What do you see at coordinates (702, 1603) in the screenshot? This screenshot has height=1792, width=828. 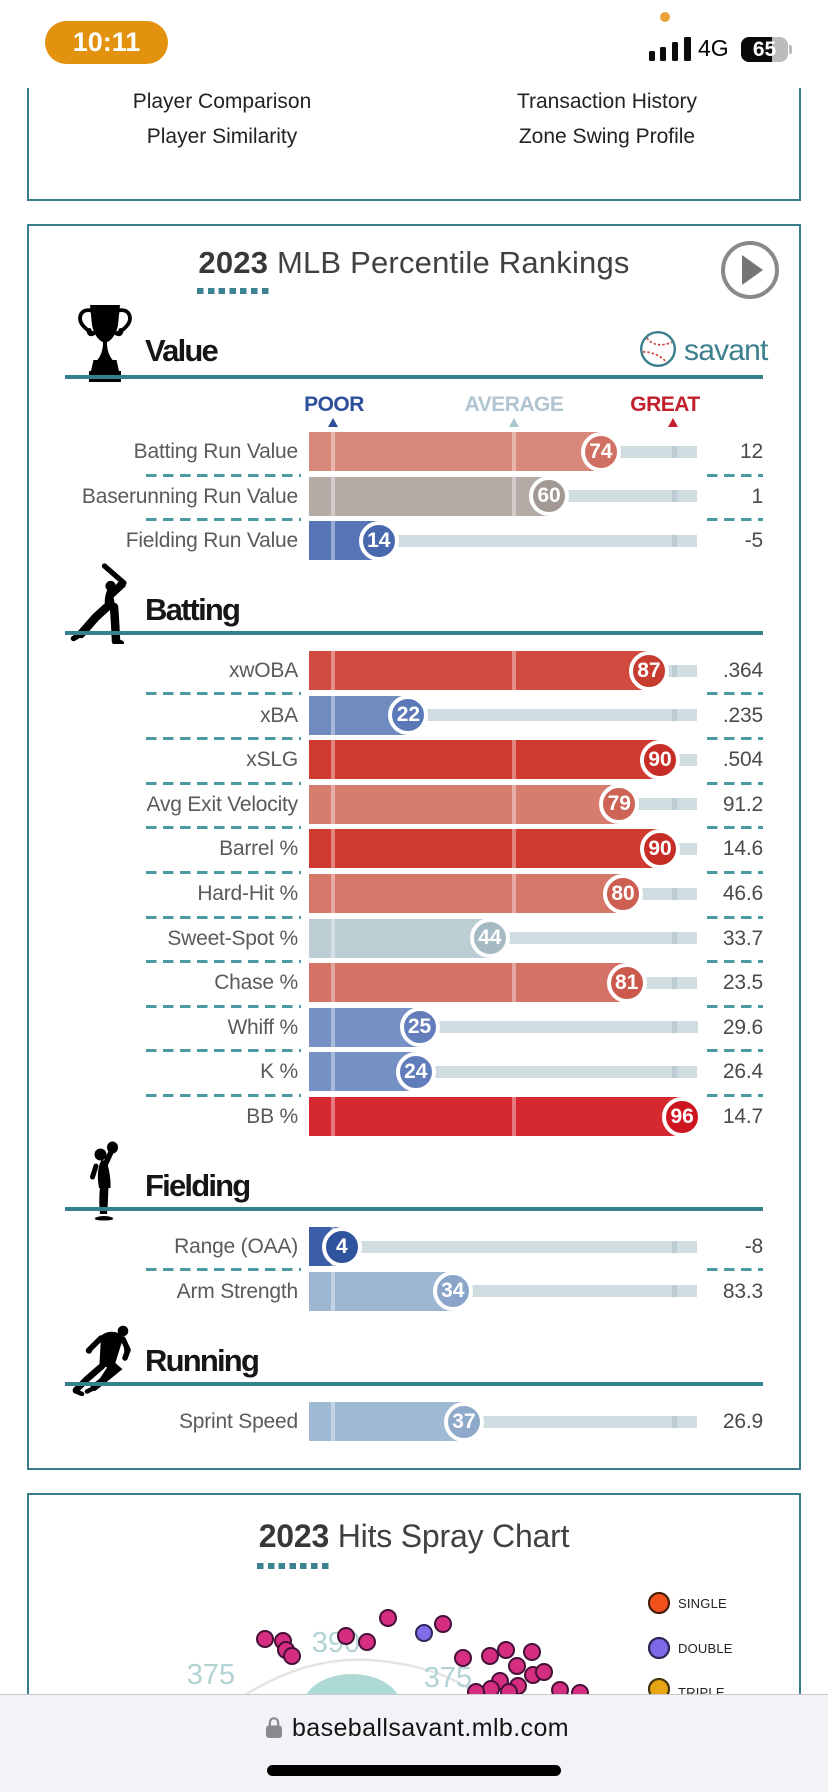 I see `svg-text: SINGLE` at bounding box center [702, 1603].